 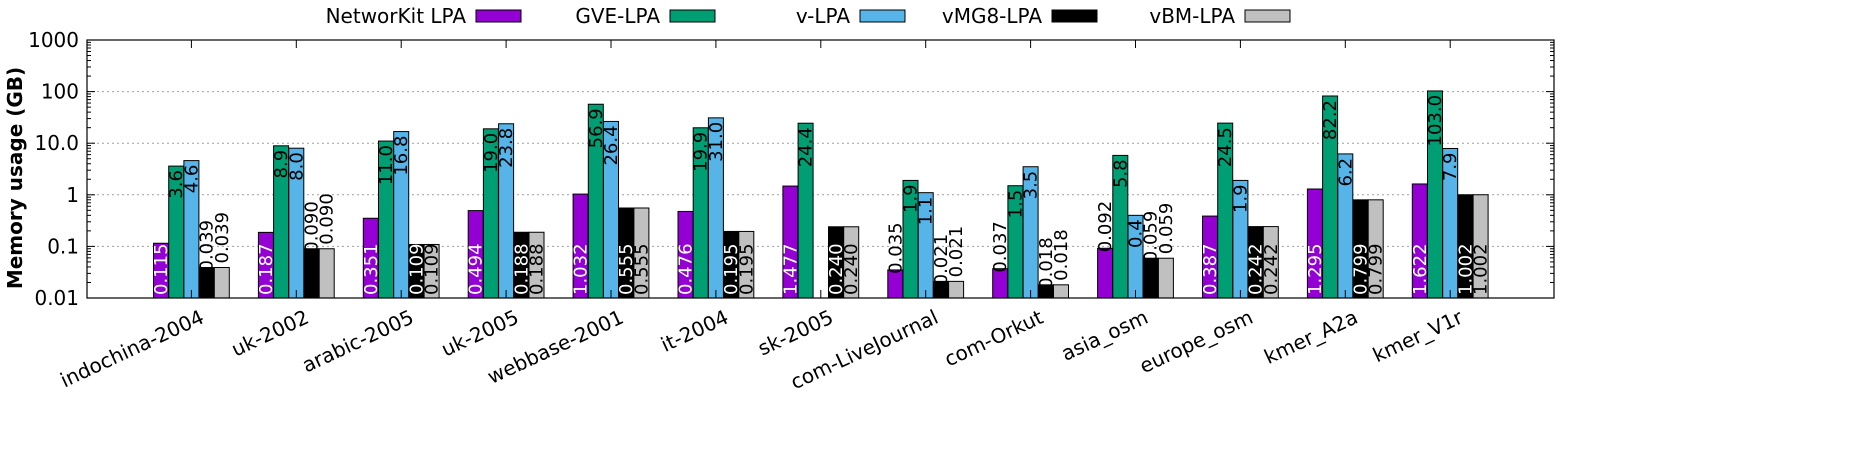 I want to click on data-label: 1.032, so click(x=581, y=269).